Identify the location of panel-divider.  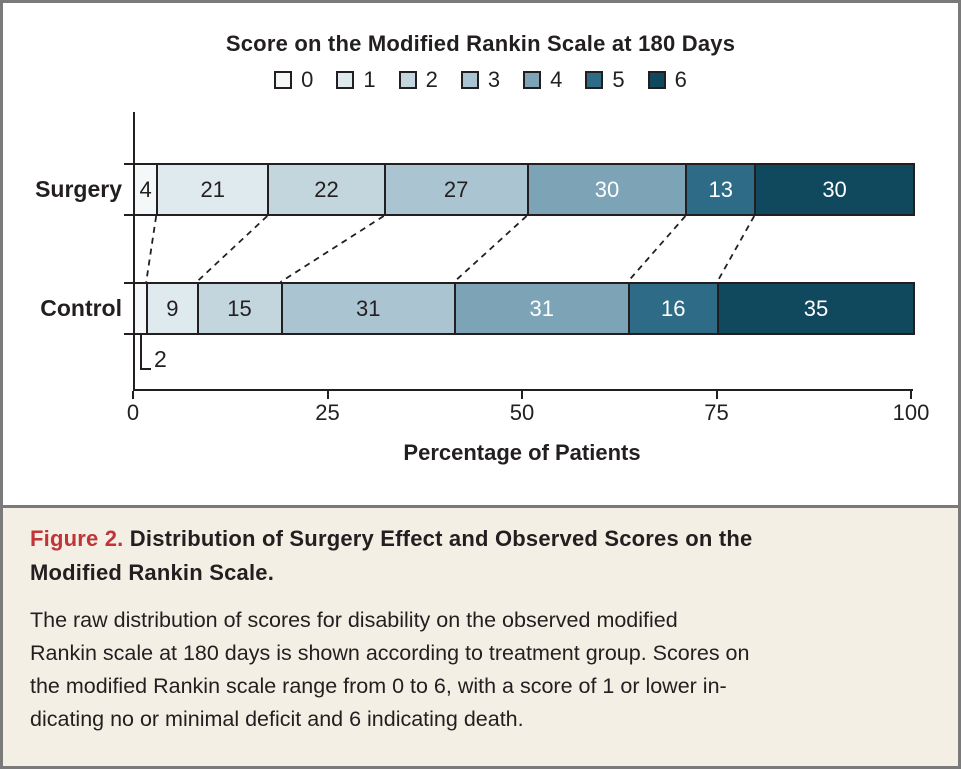
(480, 506).